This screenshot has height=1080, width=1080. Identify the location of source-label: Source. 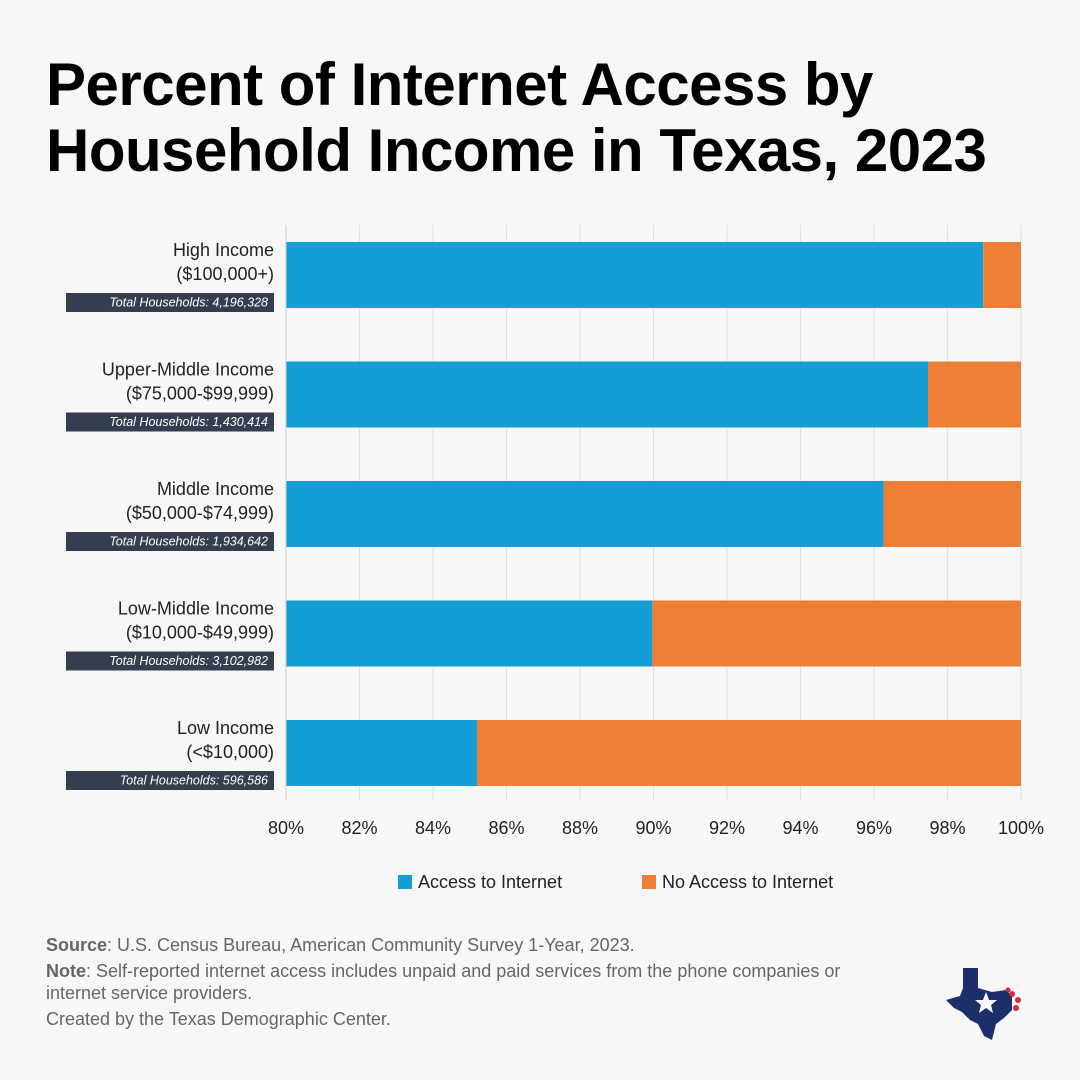
(77, 945).